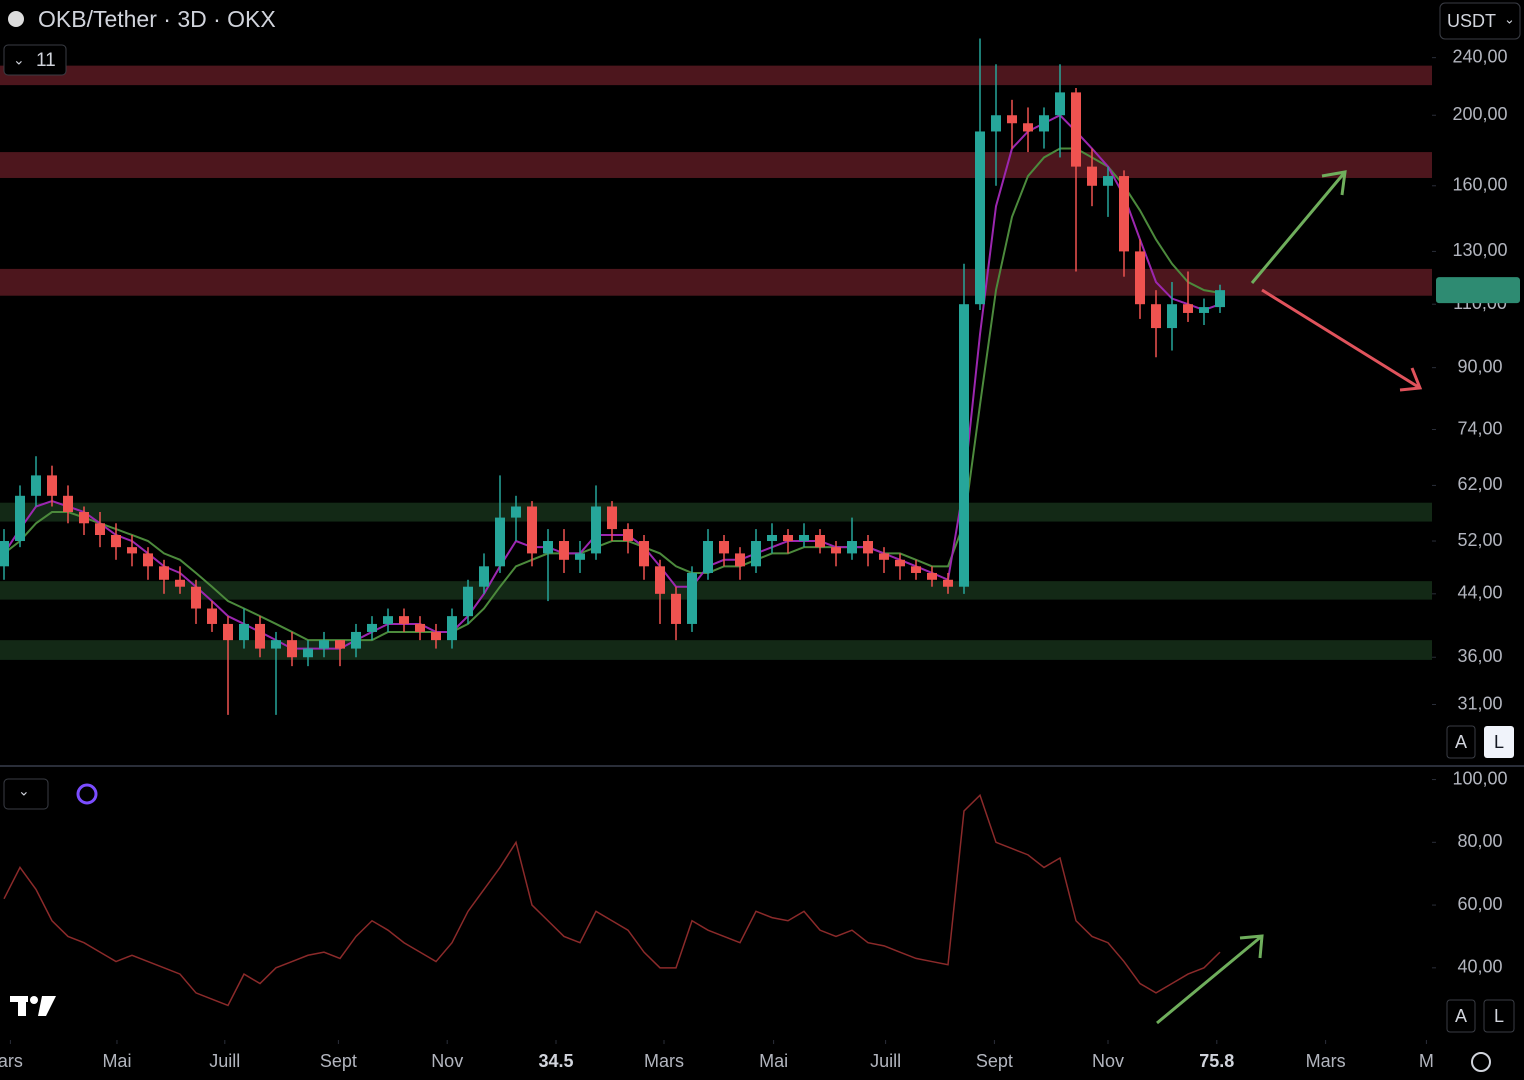 This screenshot has width=1524, height=1080. I want to click on y-tick-label: 62,00, so click(1479, 484).